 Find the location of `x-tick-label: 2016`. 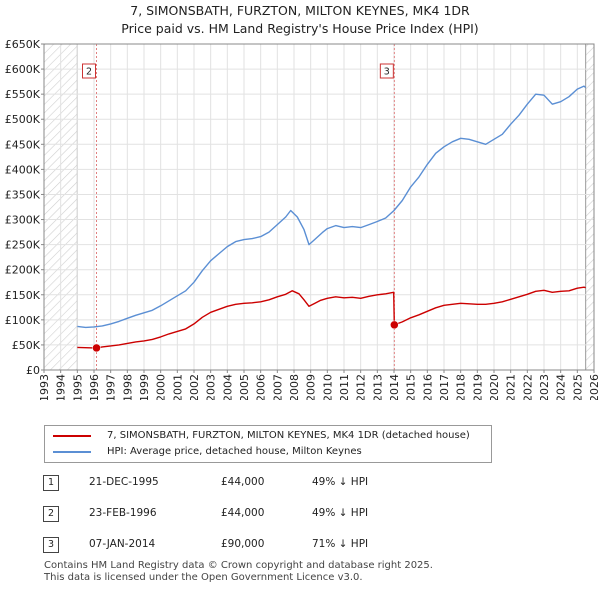

x-tick-label: 2016 is located at coordinates (427, 387).